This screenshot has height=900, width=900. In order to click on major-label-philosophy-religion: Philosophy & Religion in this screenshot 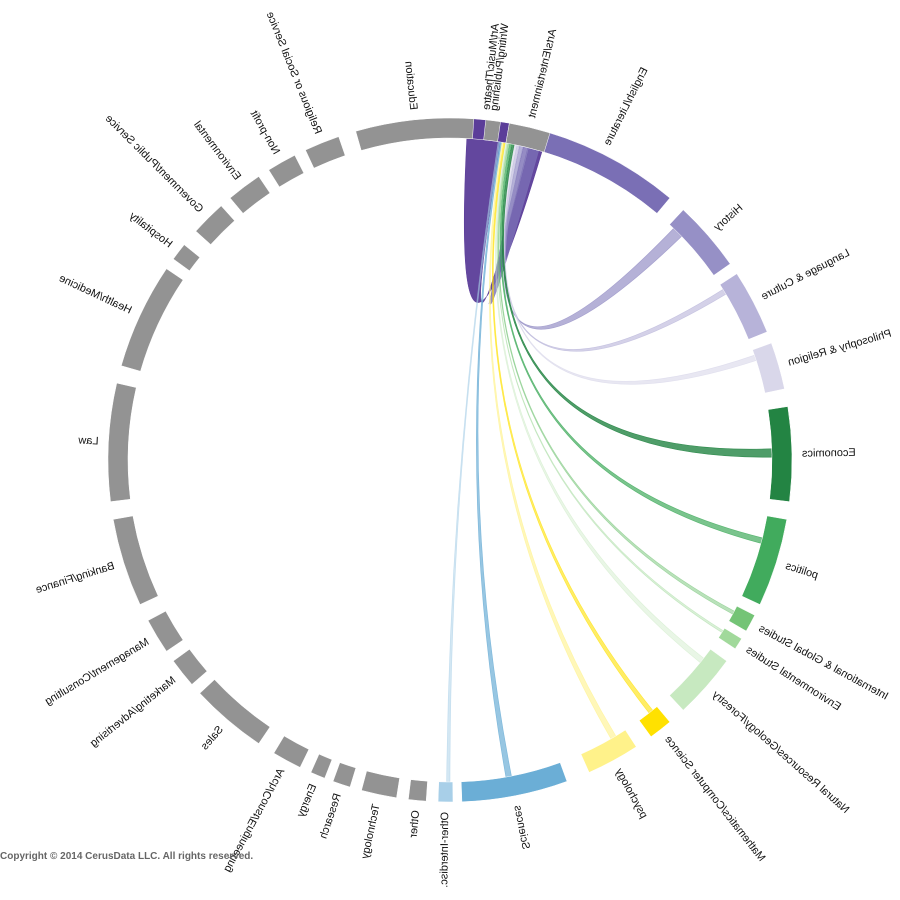, I will do `click(840, 348)`.